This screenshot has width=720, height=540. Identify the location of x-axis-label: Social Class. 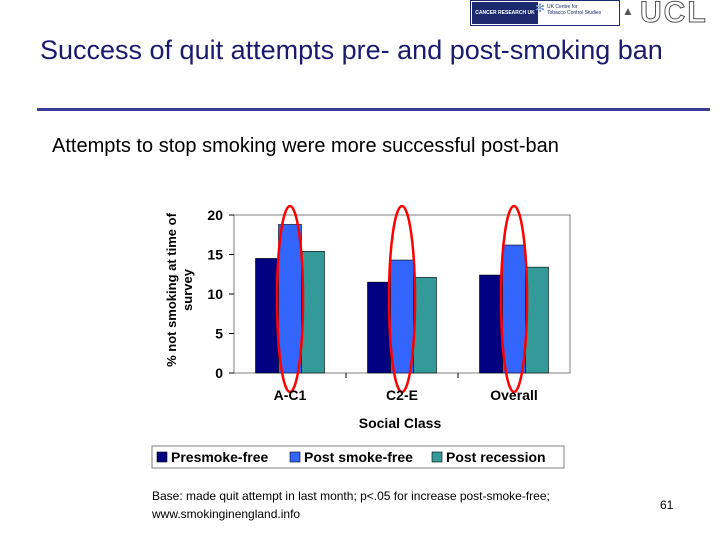
(400, 423).